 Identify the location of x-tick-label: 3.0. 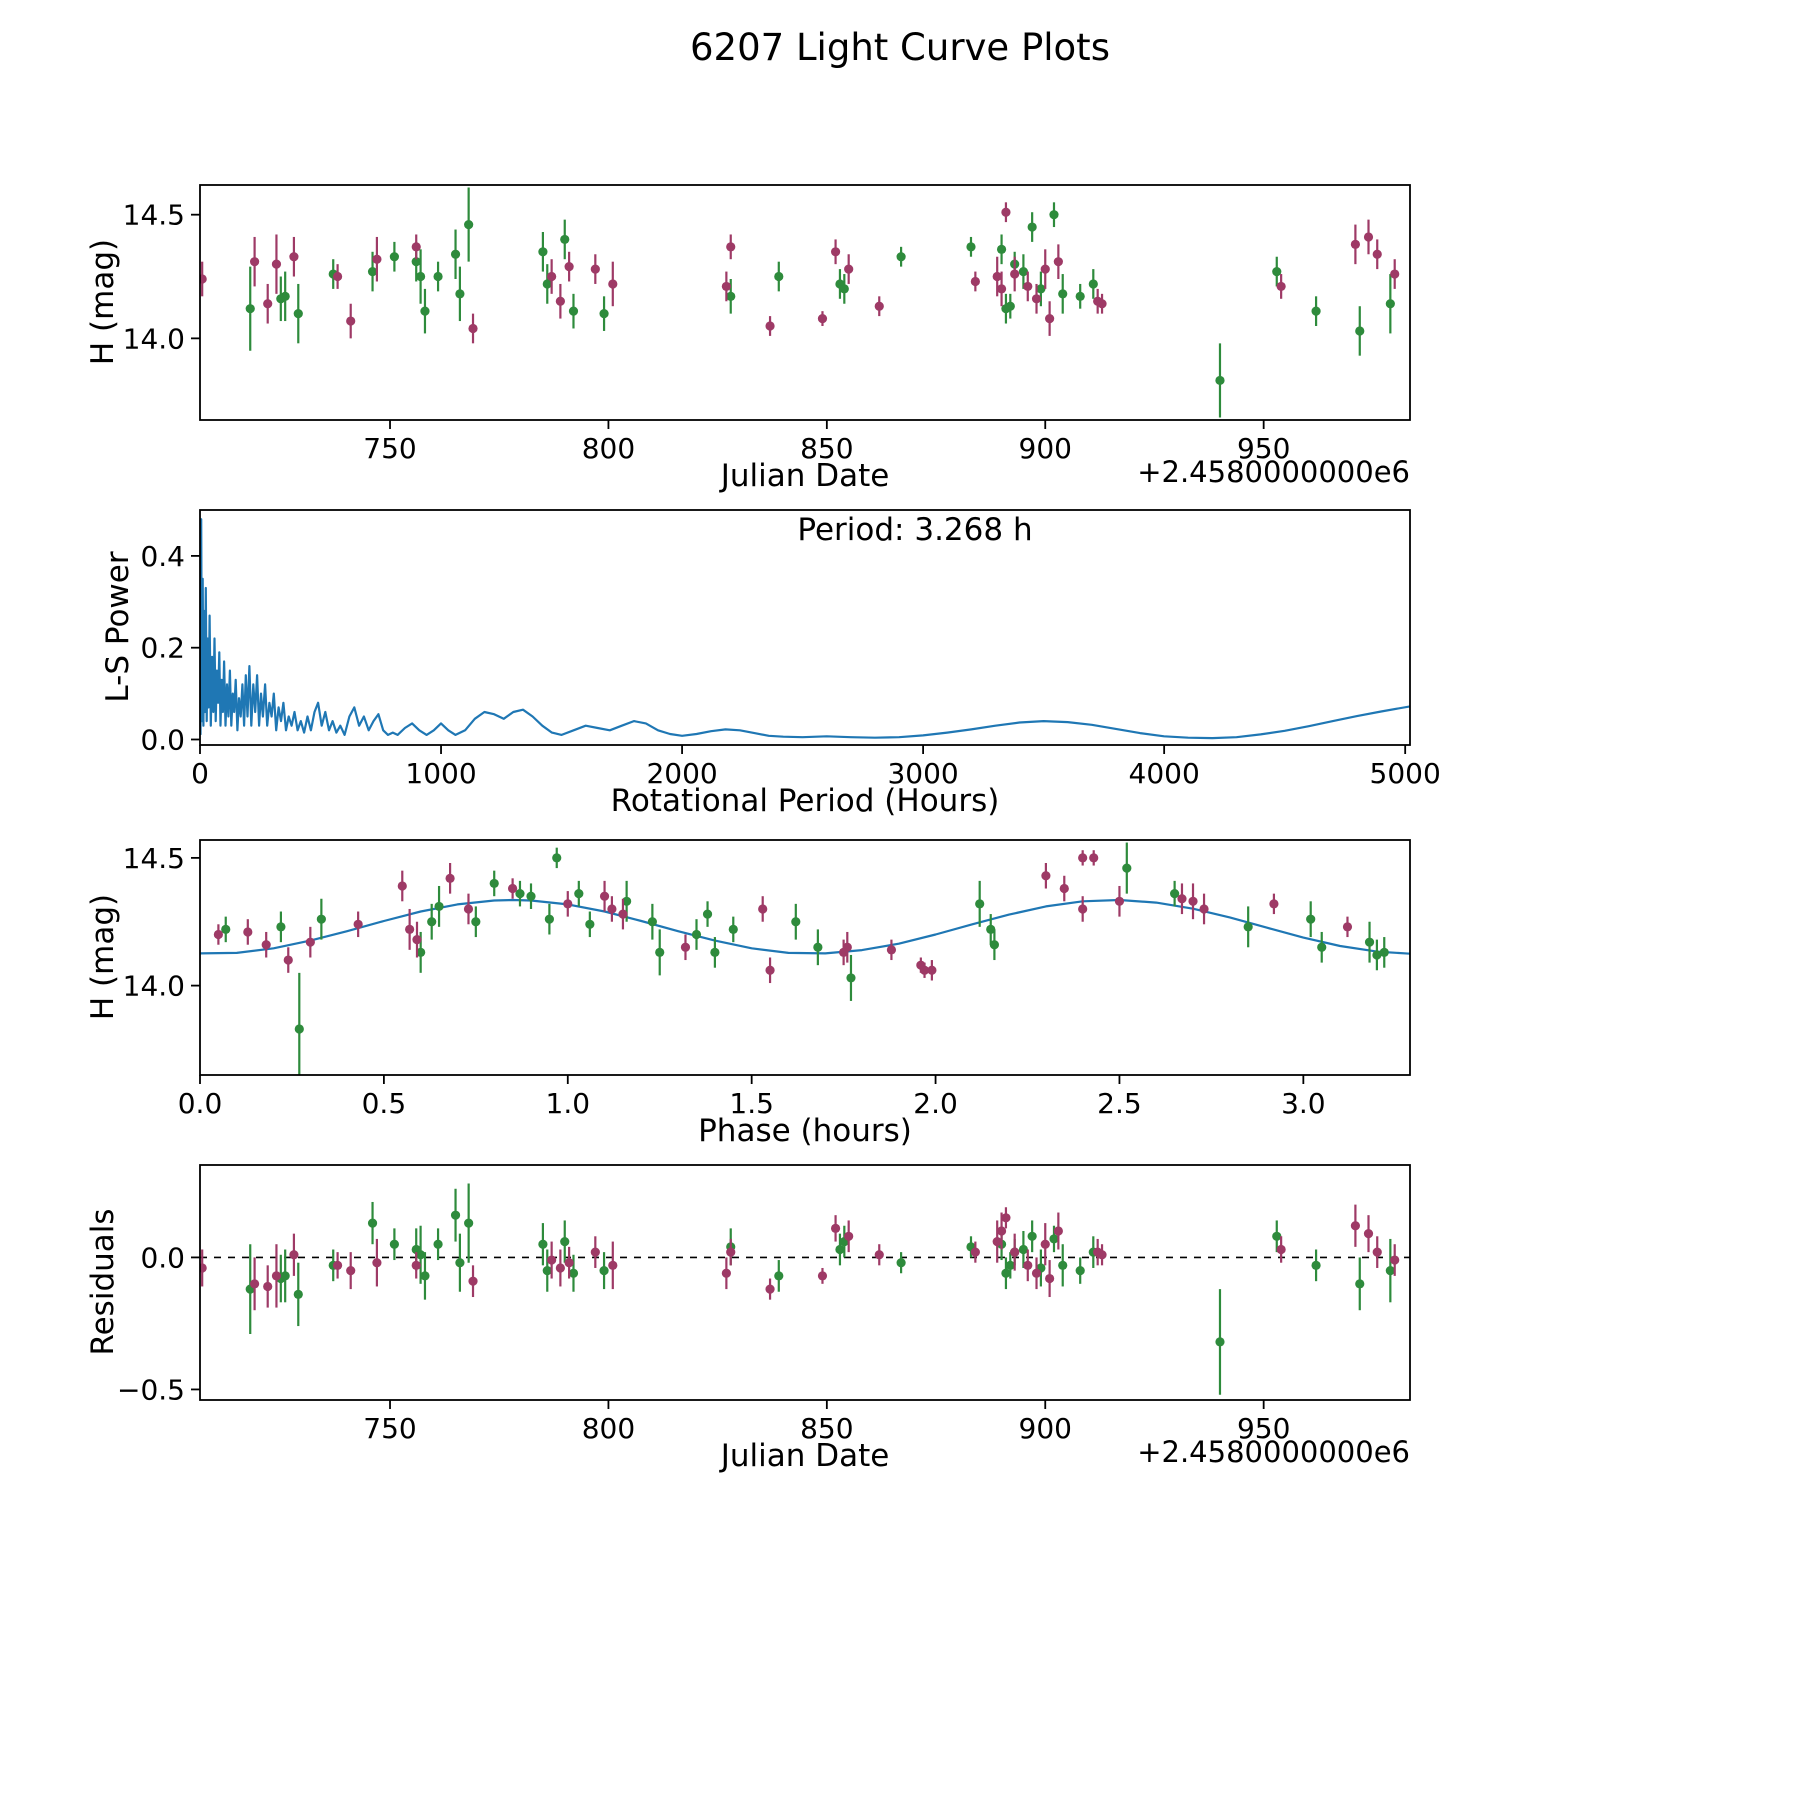
(1303, 1103).